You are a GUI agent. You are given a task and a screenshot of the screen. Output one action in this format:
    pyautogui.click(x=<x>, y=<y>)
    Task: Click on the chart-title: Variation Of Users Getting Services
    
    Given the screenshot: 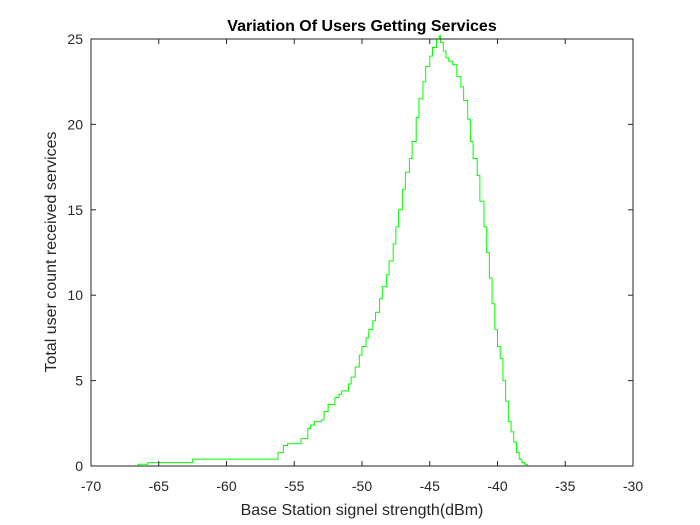 What is the action you would take?
    pyautogui.click(x=362, y=26)
    